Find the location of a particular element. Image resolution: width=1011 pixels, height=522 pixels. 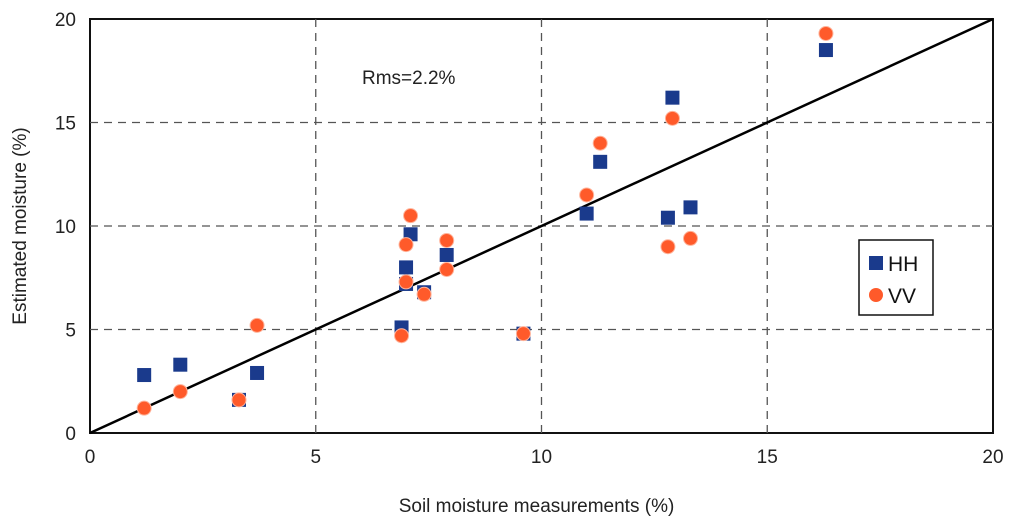

y-tick-label: 15 is located at coordinates (65, 124).